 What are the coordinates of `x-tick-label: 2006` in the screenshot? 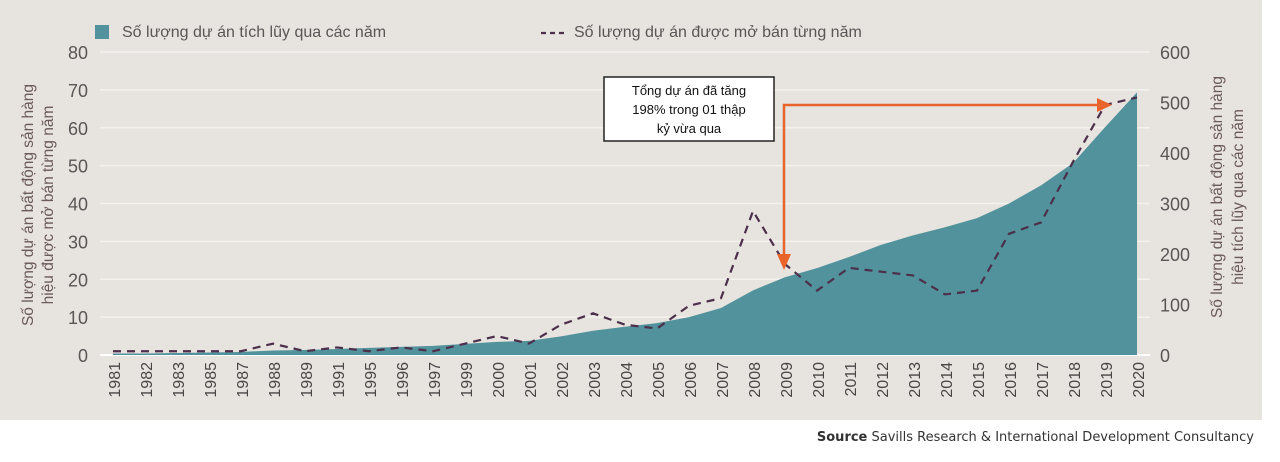 It's located at (691, 380).